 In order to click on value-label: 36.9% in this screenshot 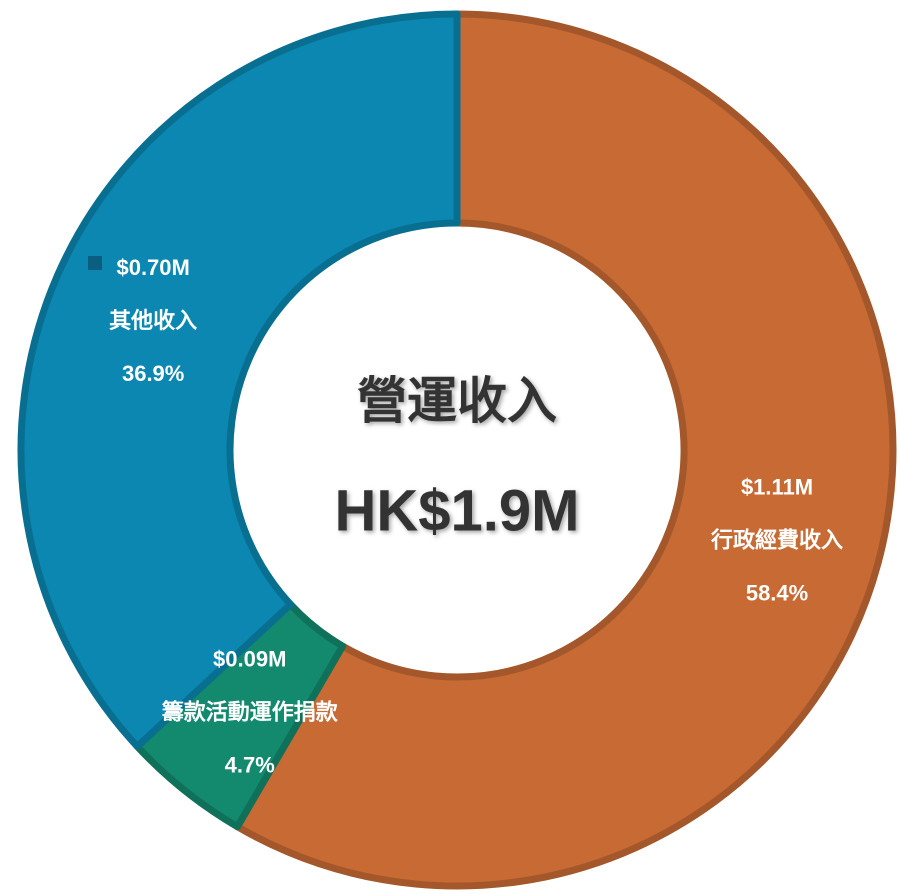, I will do `click(153, 373)`.